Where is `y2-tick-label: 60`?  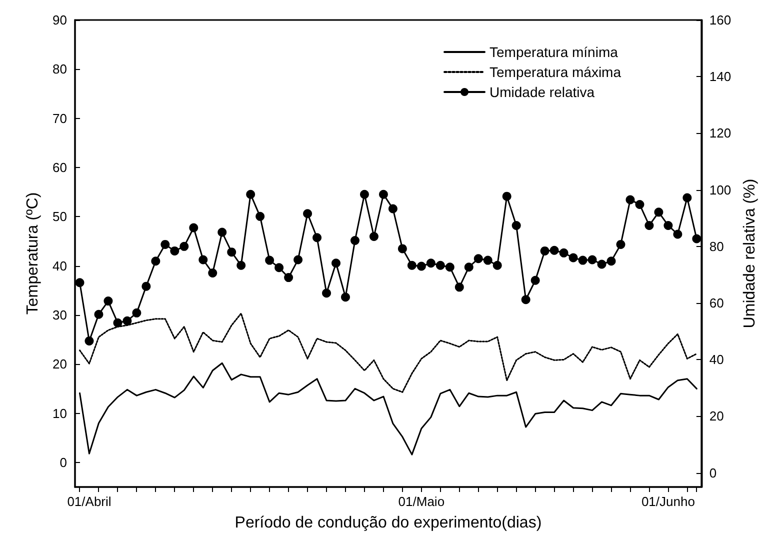 y2-tick-label: 60 is located at coordinates (716, 303).